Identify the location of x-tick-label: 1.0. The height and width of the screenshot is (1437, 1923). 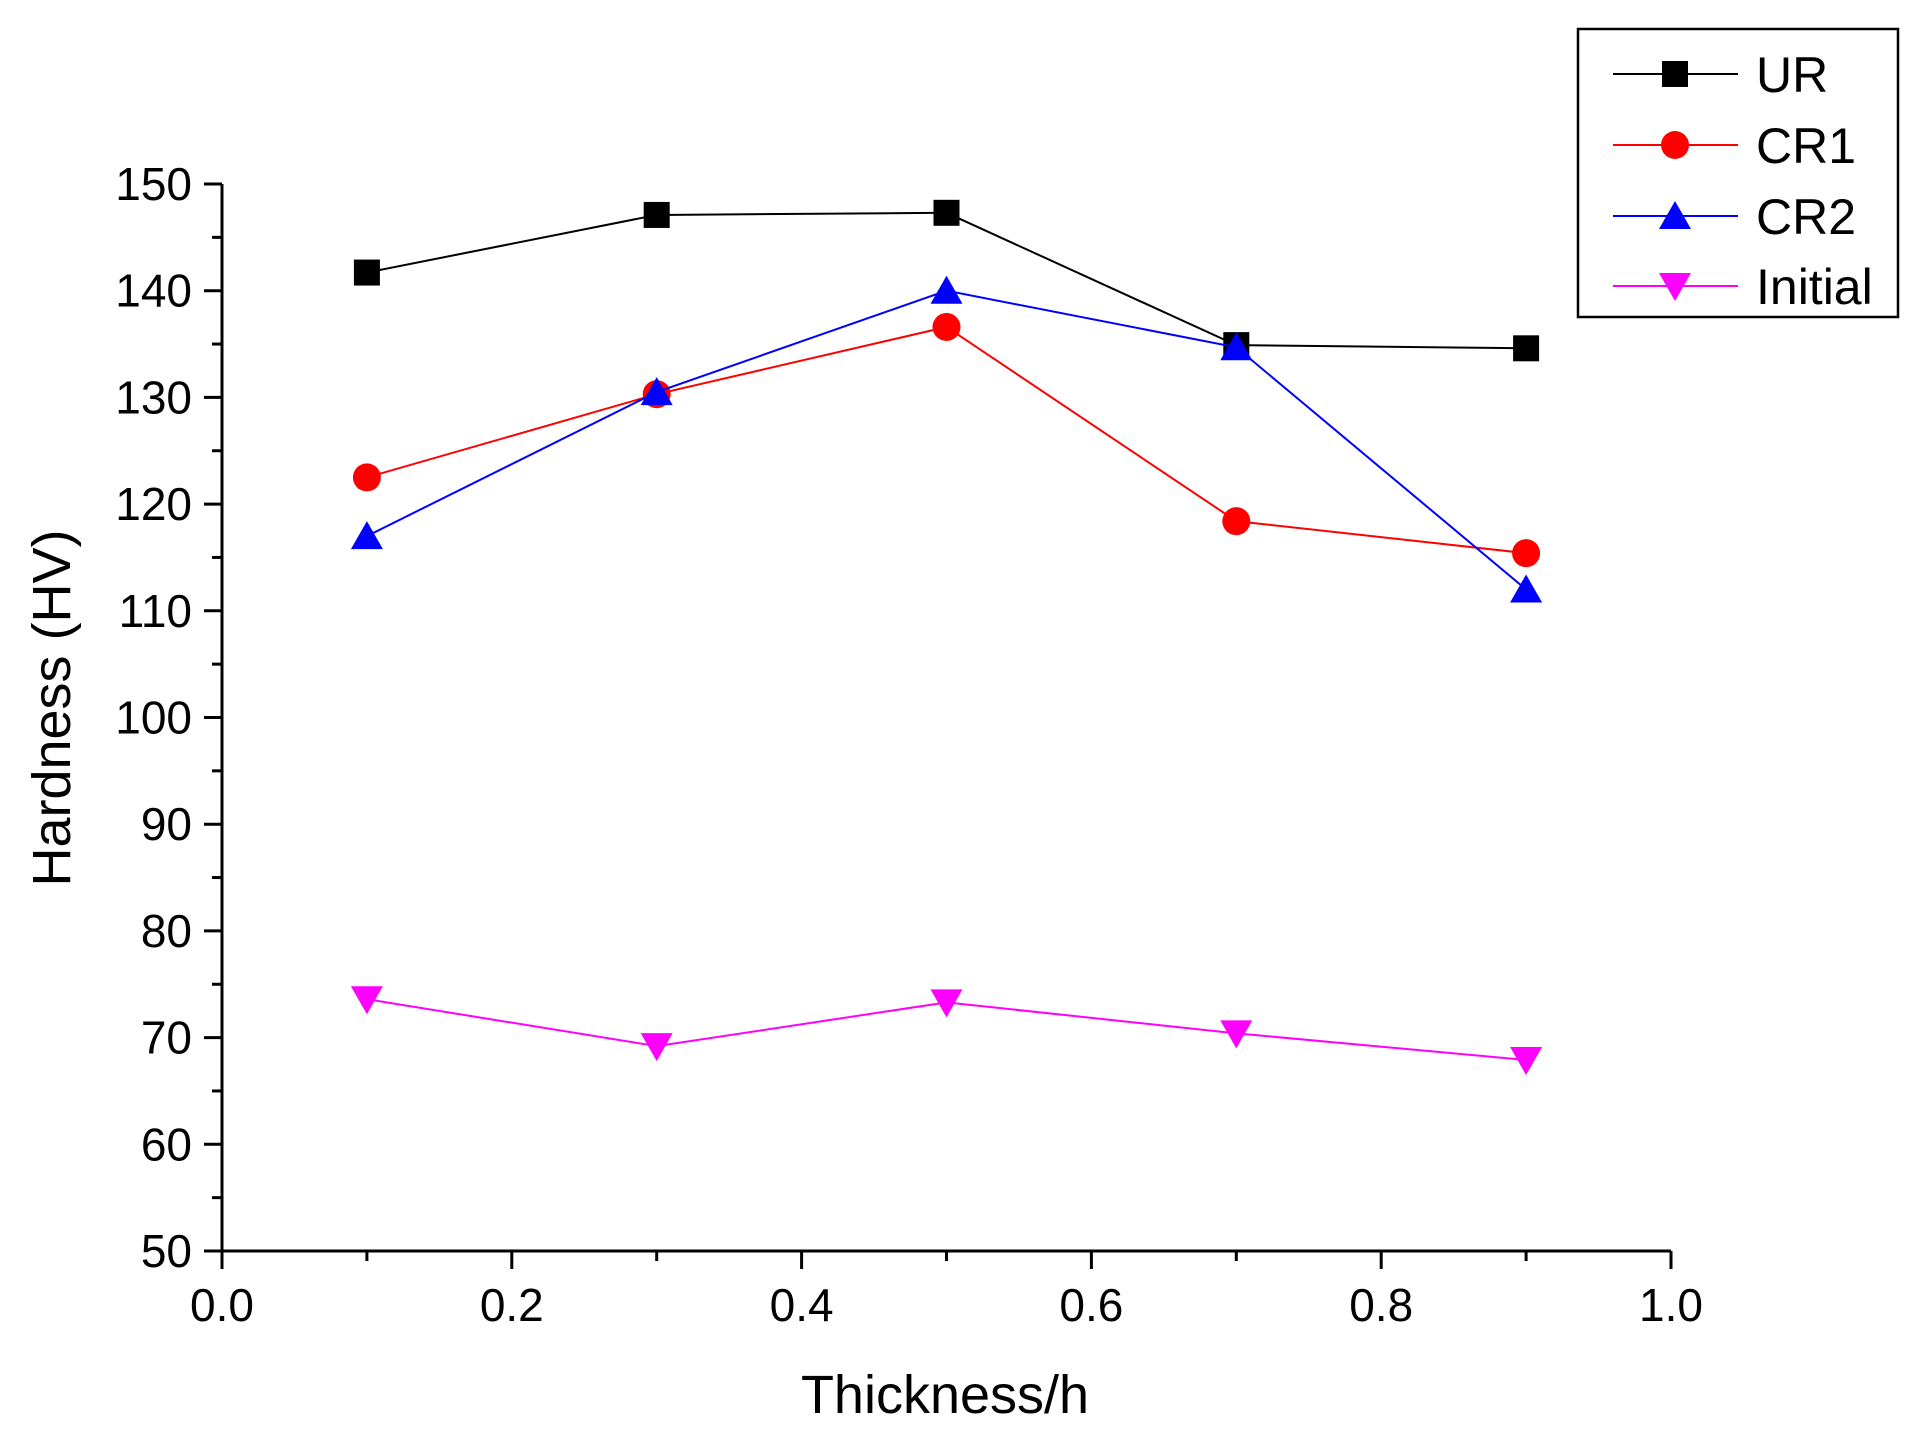
(1671, 1305).